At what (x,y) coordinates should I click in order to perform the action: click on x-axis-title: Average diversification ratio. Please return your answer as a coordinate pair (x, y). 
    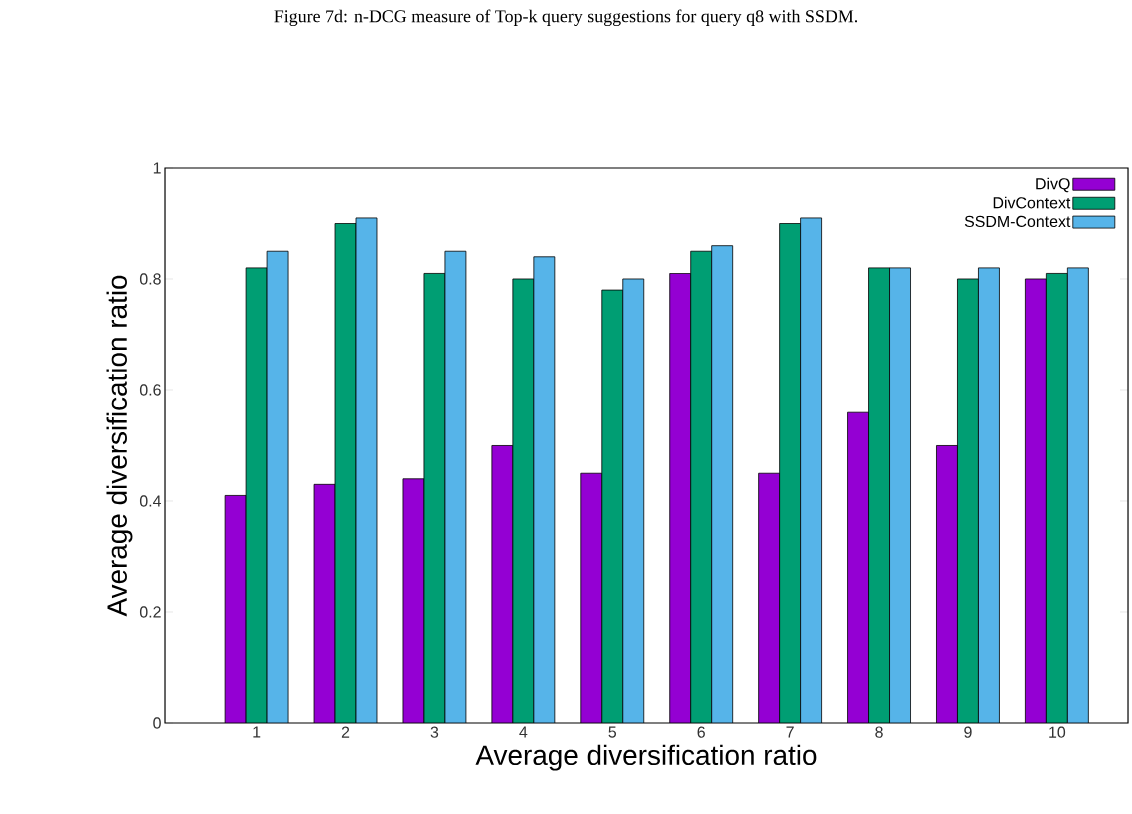
    Looking at the image, I should click on (646, 757).